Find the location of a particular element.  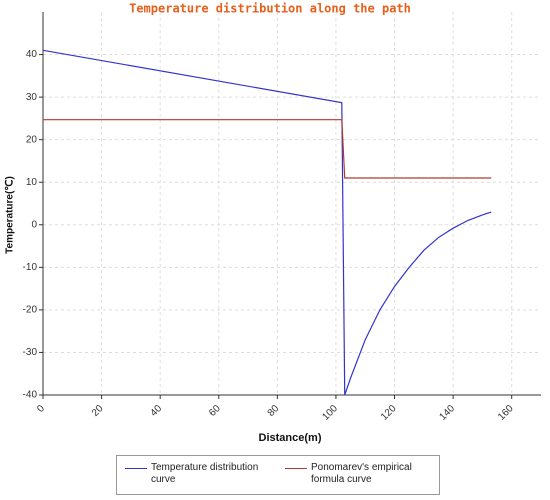

y-tick-label: 20 is located at coordinates (32, 139).